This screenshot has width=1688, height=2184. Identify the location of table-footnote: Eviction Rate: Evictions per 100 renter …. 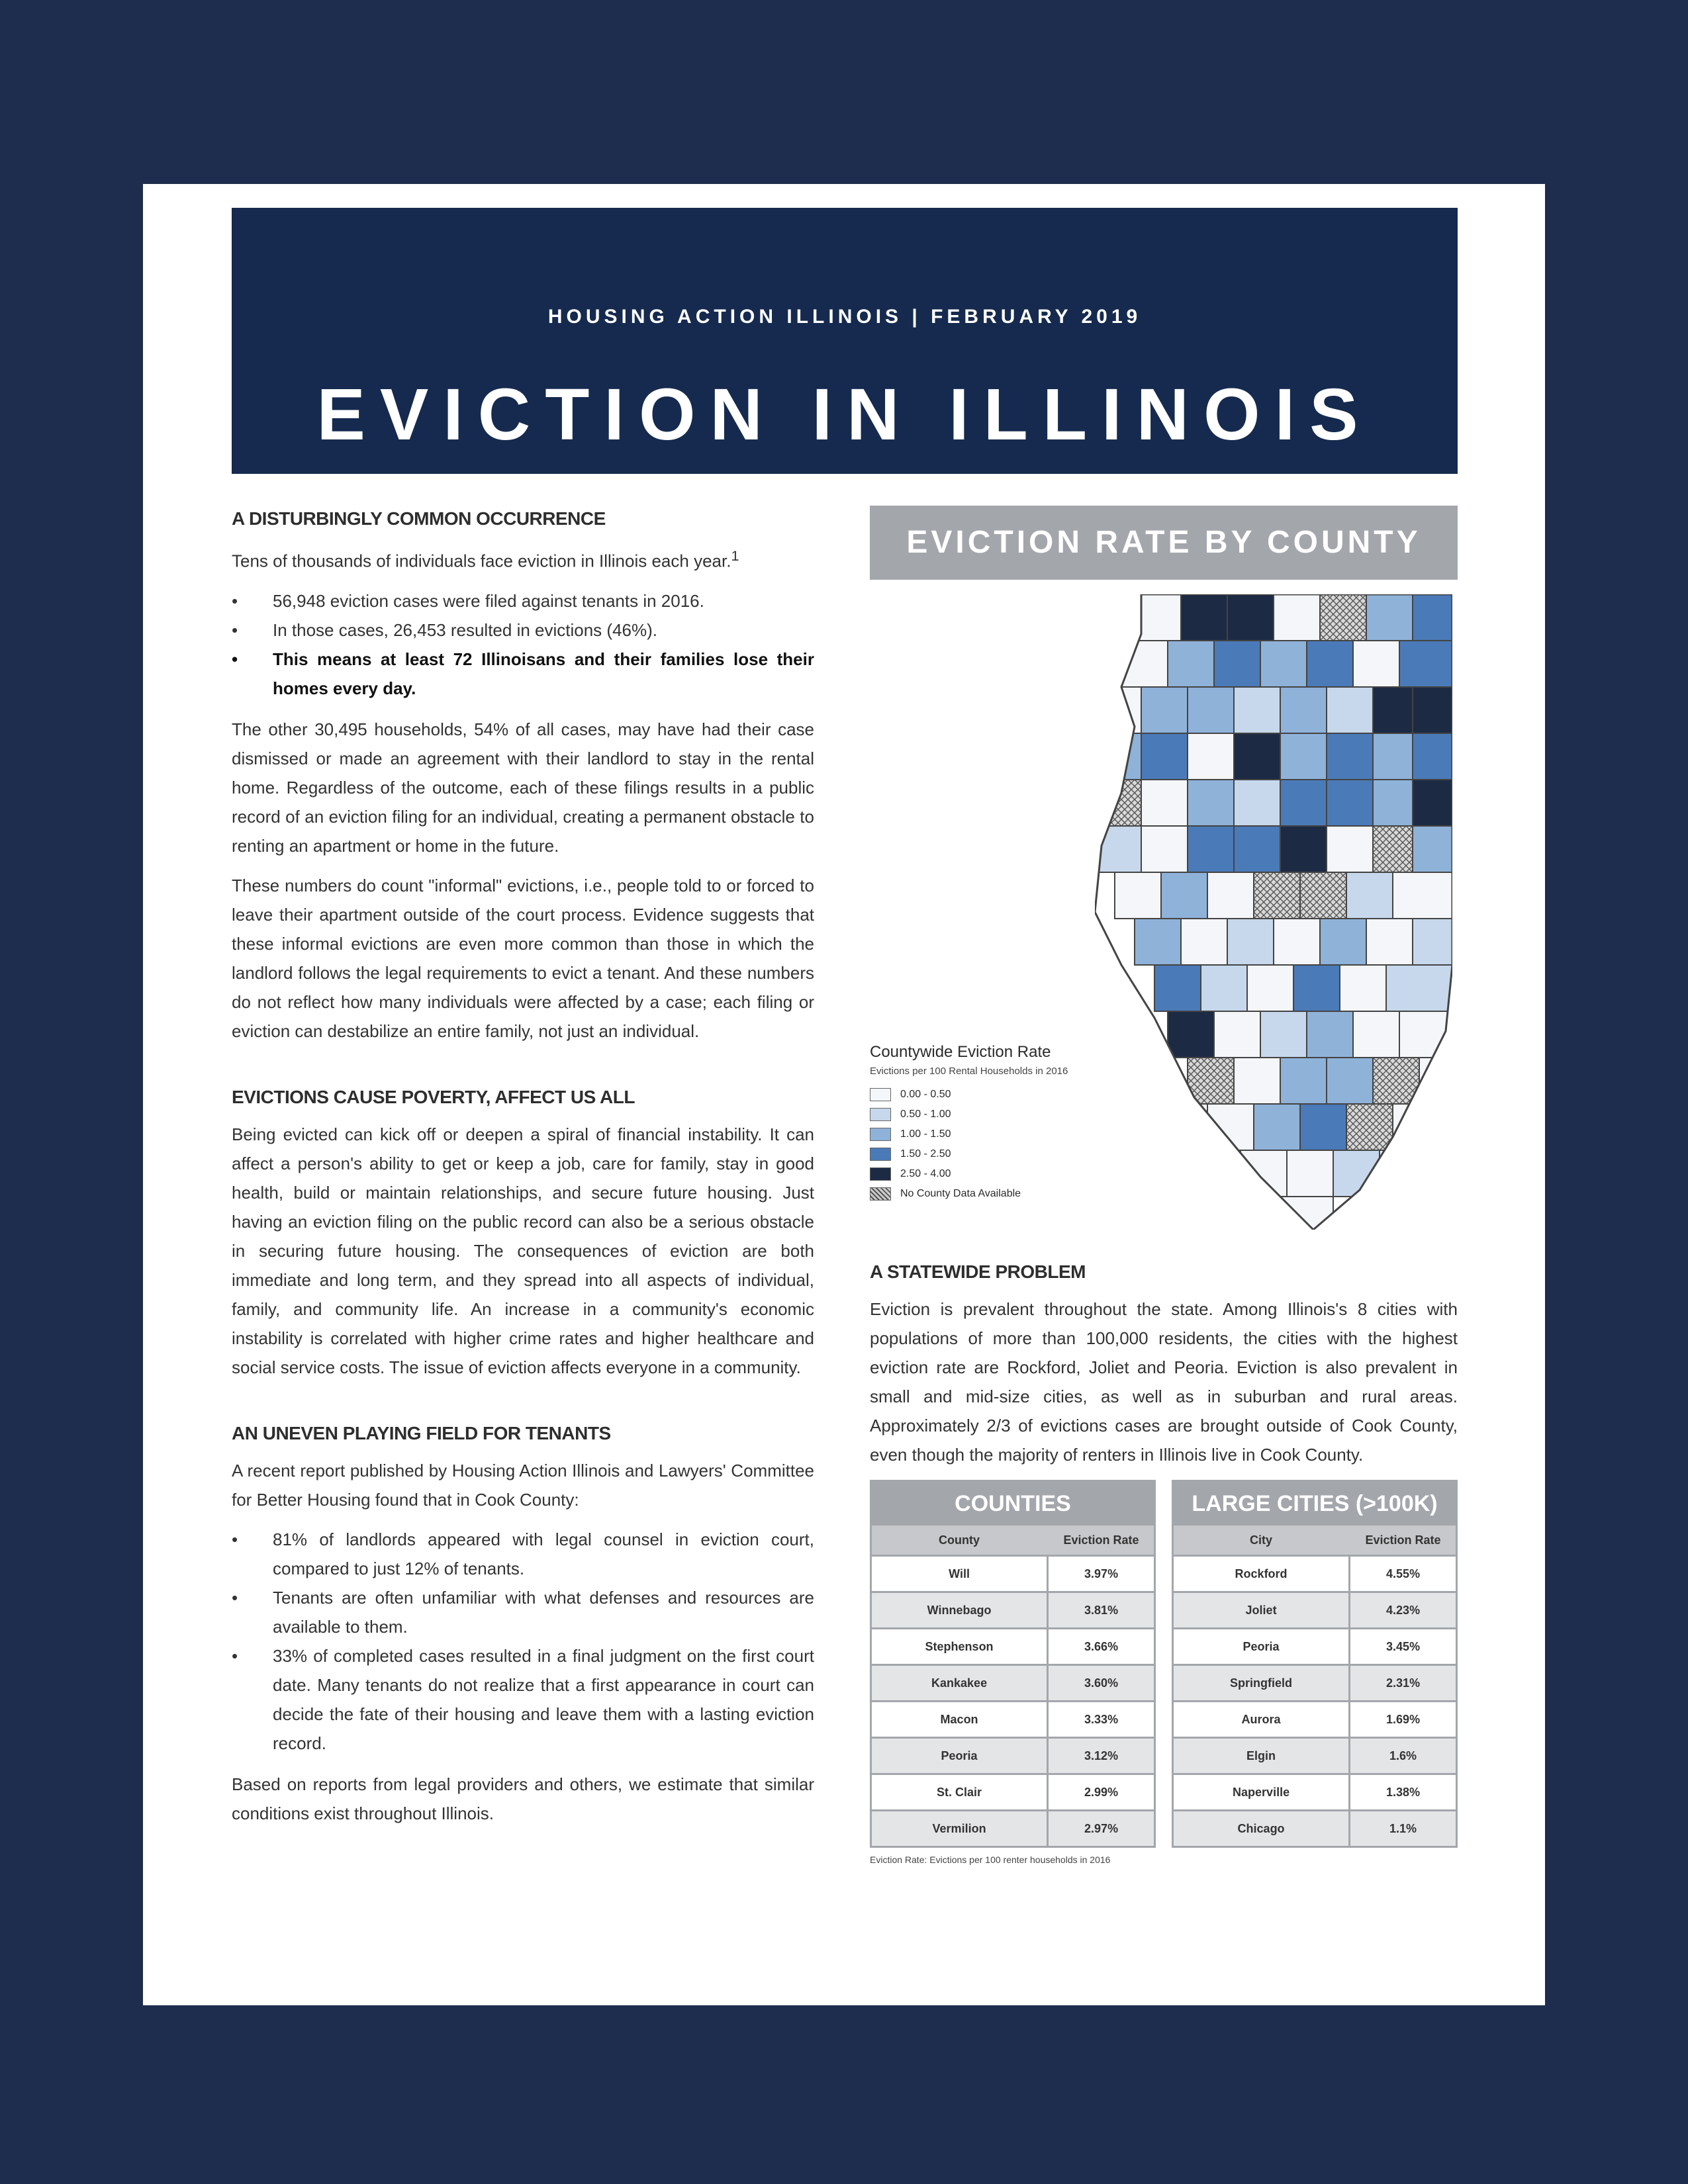
(990, 1860).